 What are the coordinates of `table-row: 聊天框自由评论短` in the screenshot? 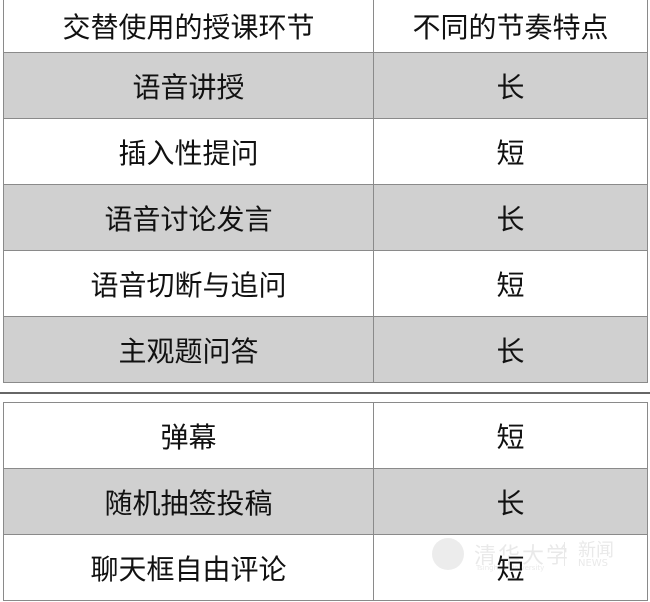 It's located at (325, 567).